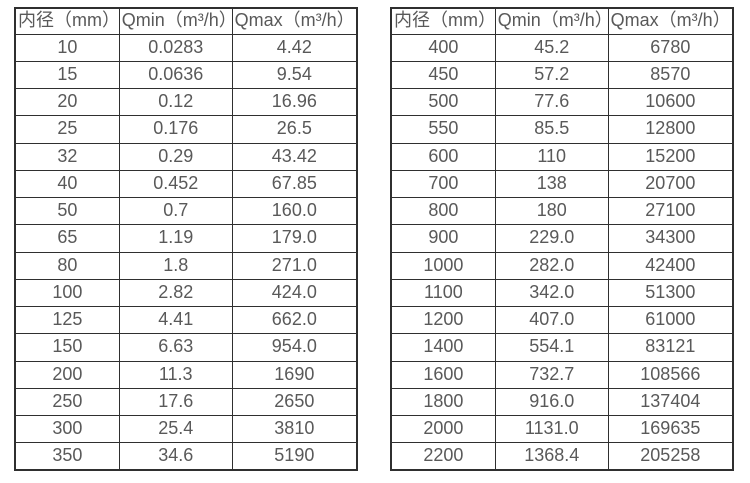 This screenshot has width=750, height=483. What do you see at coordinates (443, 156) in the screenshot?
I see `table-cell: 600` at bounding box center [443, 156].